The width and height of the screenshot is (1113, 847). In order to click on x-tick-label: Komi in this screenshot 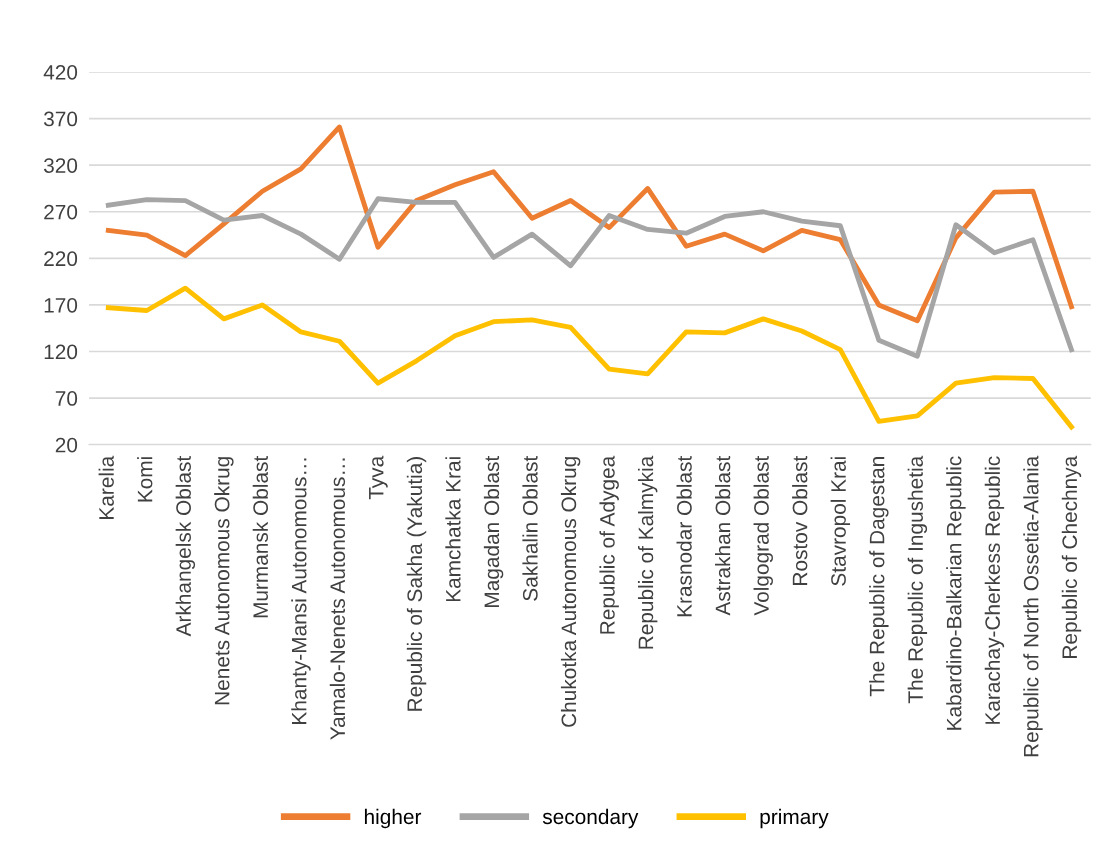, I will do `click(145, 479)`.